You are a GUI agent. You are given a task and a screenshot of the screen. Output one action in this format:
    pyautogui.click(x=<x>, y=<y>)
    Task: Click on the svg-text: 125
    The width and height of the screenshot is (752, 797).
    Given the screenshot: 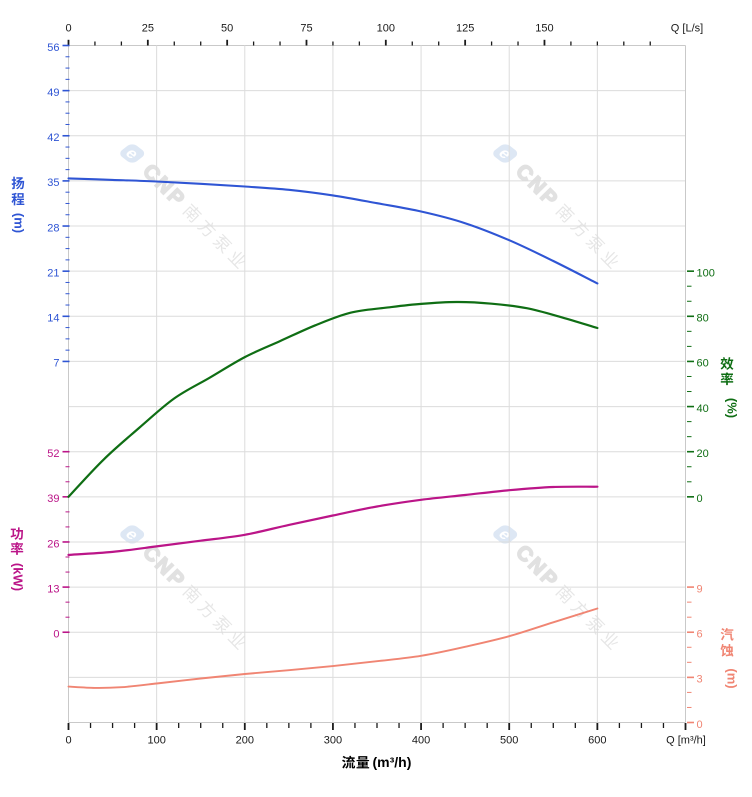 What is the action you would take?
    pyautogui.click(x=465, y=29)
    